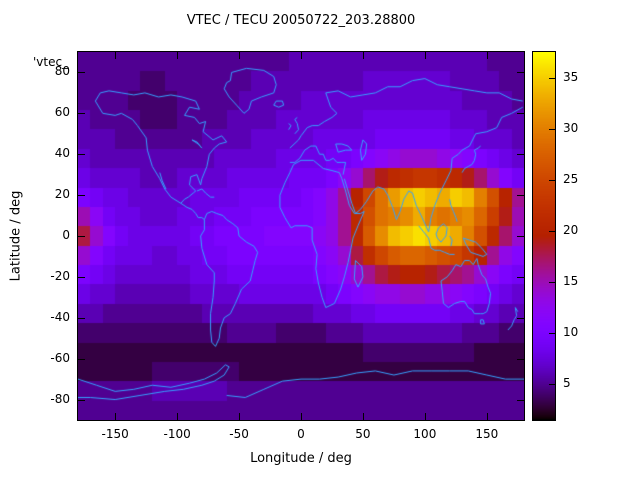 The image size is (640, 480). What do you see at coordinates (62, 112) in the screenshot?
I see `y-tick-label: 60` at bounding box center [62, 112].